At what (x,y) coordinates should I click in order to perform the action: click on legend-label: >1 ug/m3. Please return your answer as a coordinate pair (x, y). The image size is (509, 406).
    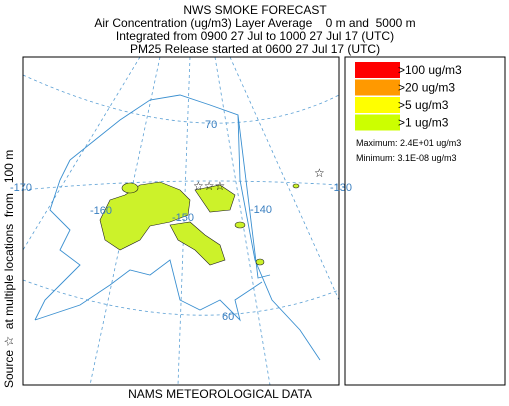
    Looking at the image, I should click on (423, 123).